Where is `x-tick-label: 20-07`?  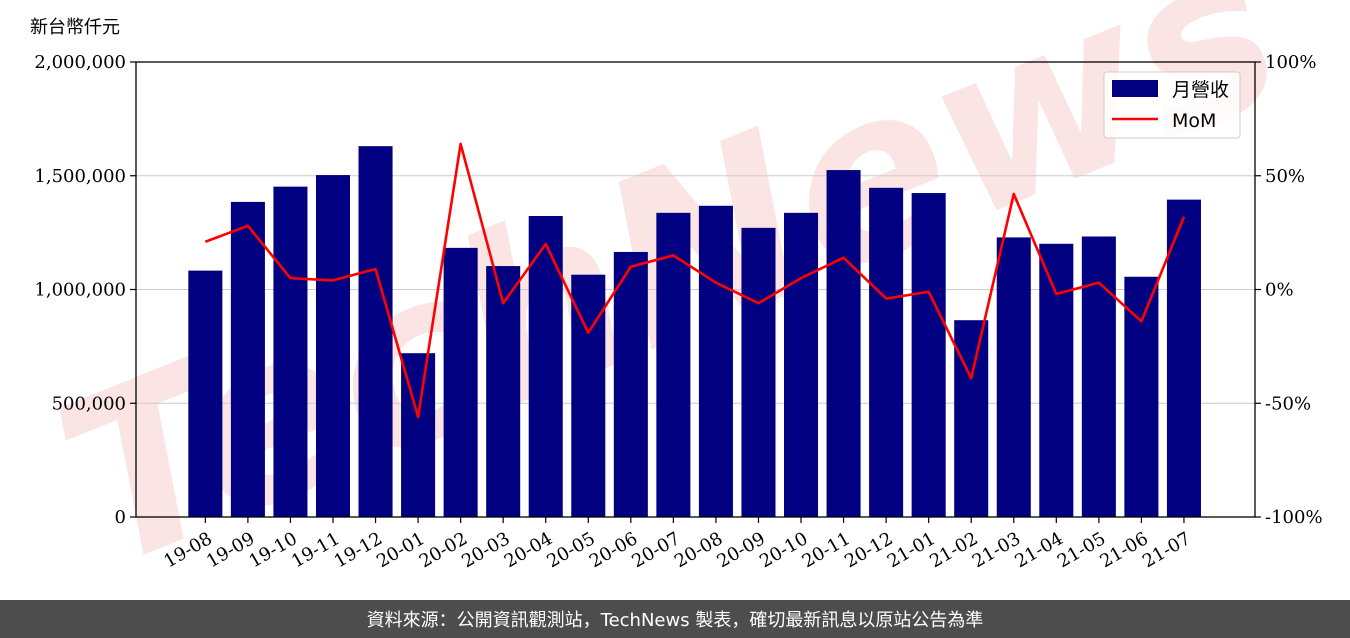
x-tick-label: 20-07 is located at coordinates (655, 550).